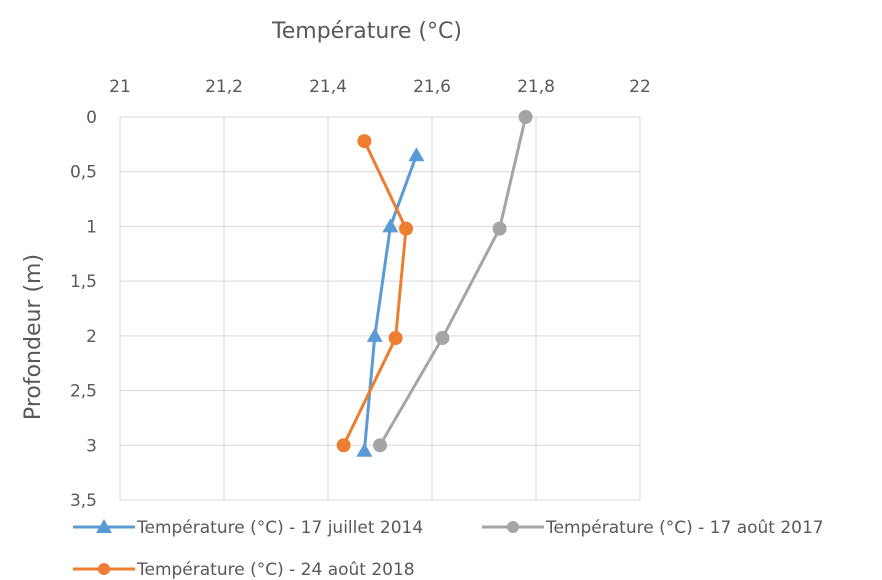  Describe the element at coordinates (33, 337) in the screenshot. I see `y-axis-title: Profondeur (m)` at that location.